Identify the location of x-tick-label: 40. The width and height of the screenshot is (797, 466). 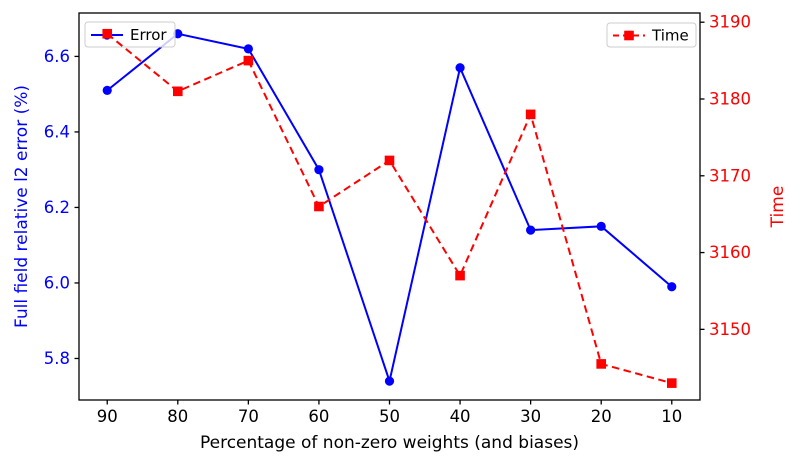
(460, 416).